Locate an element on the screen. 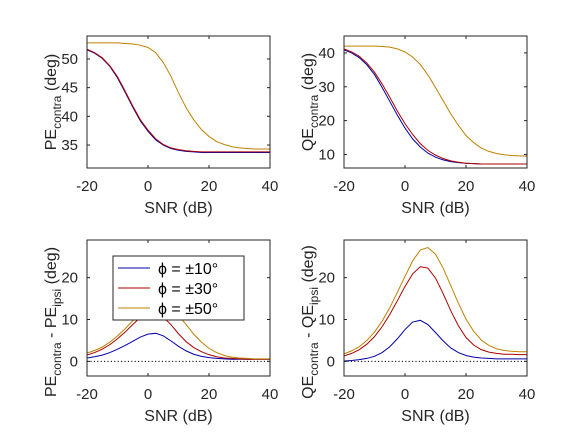  legend-label-3: ϕ = ±50° is located at coordinates (188, 309).